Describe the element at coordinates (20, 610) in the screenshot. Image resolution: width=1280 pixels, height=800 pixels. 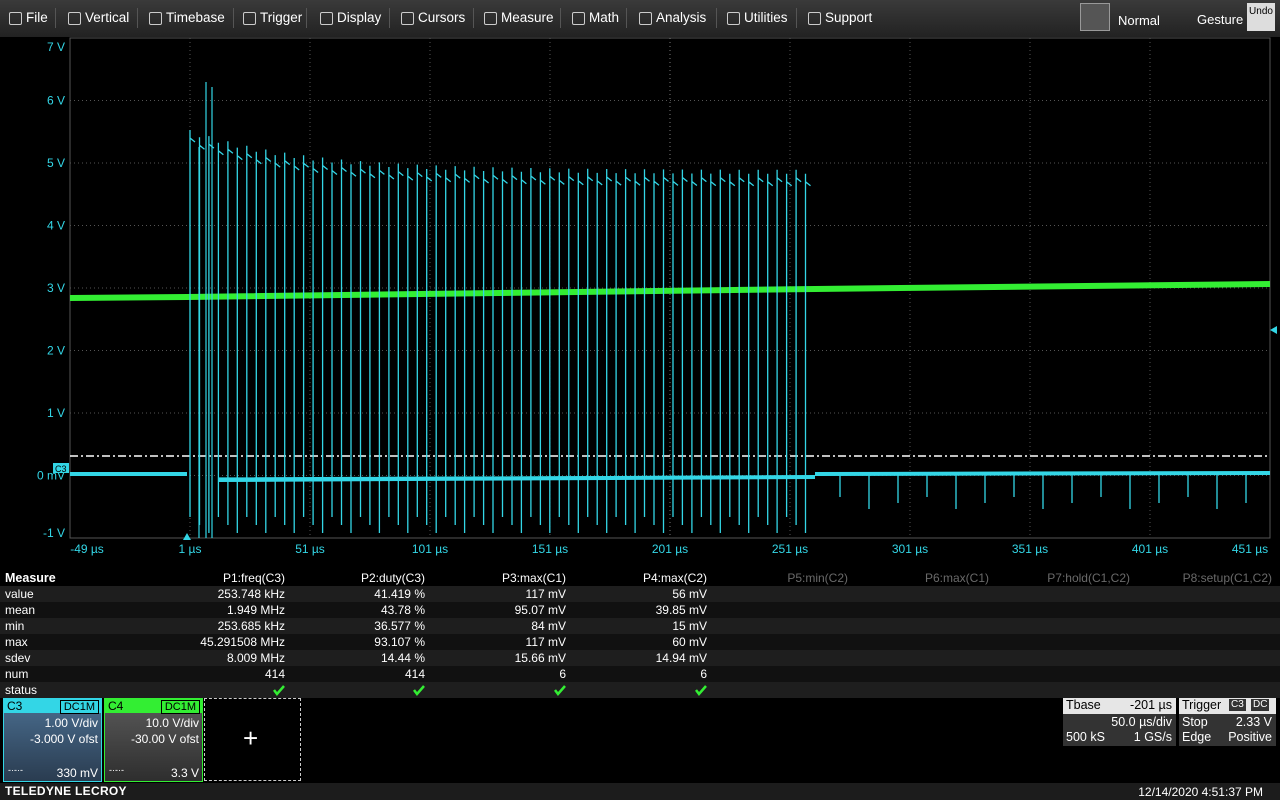
I see `row-label: mean` at that location.